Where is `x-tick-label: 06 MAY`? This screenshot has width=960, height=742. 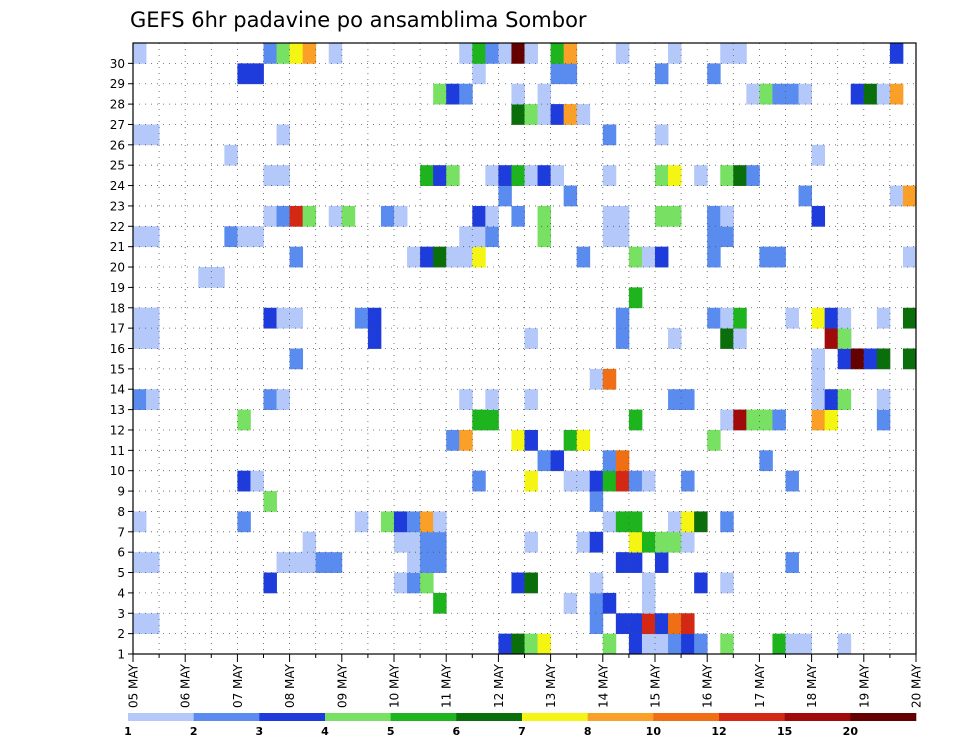
x-tick-label: 06 MAY is located at coordinates (186, 685).